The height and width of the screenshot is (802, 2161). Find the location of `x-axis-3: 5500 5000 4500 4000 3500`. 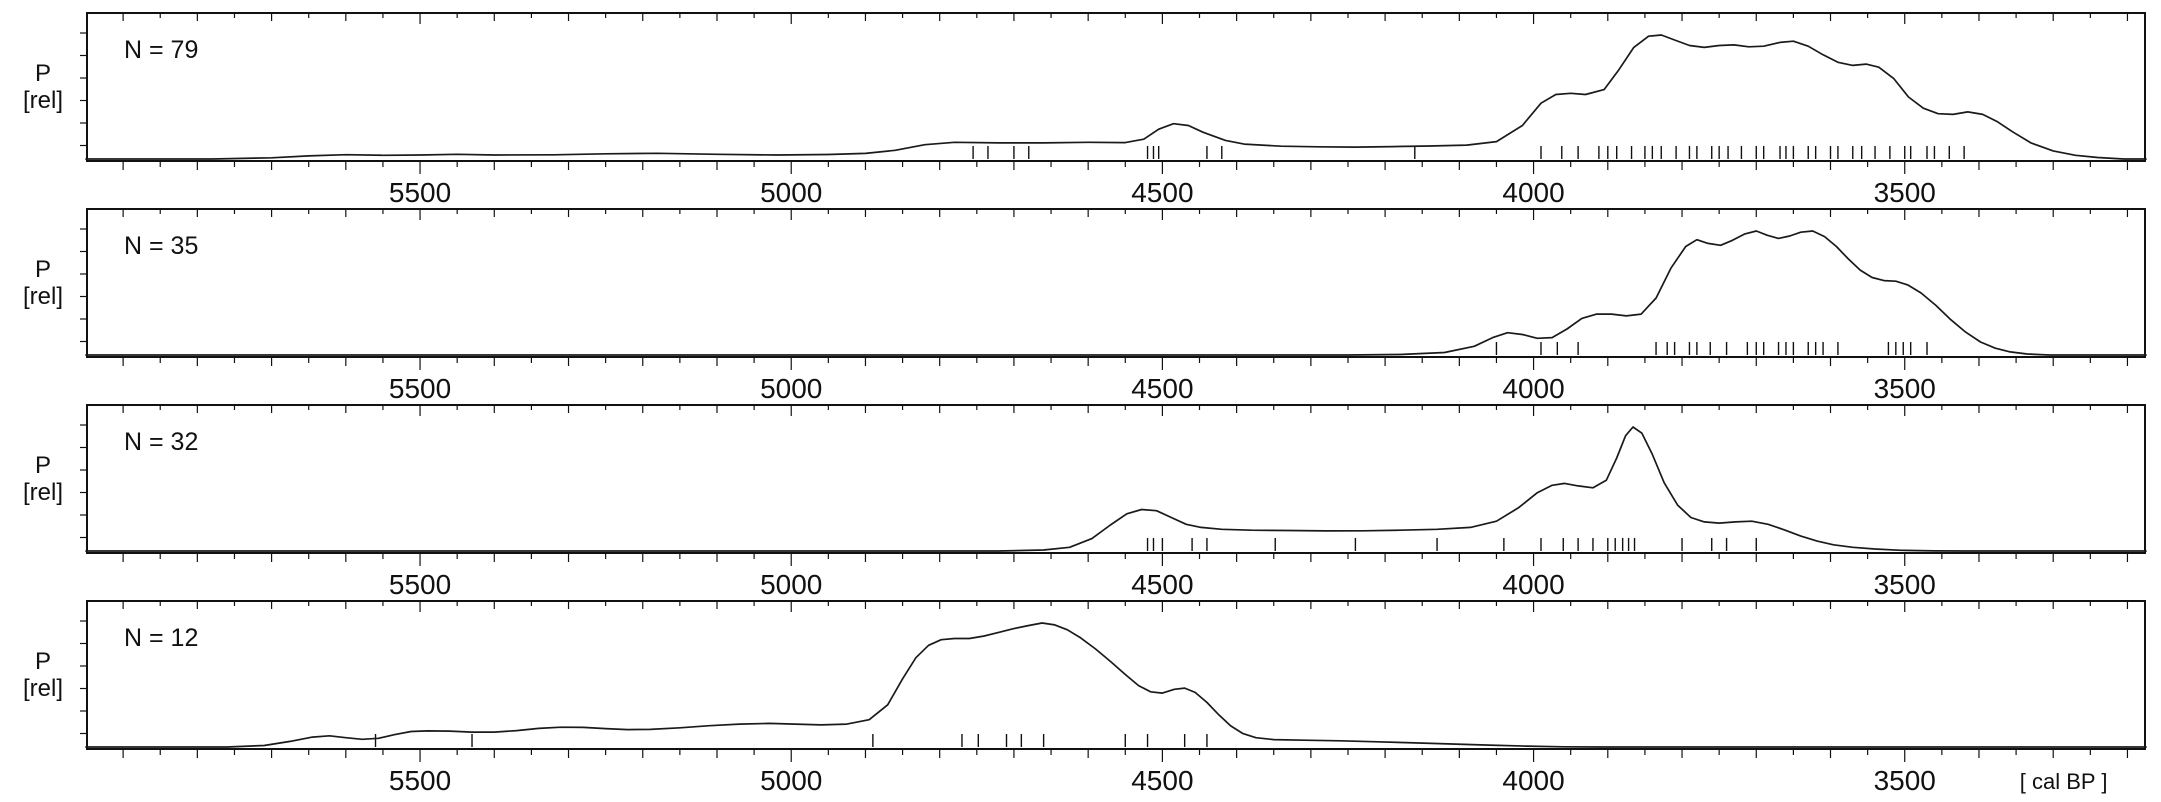

x-axis-3: 5500 5000 4500 4000 3500 is located at coordinates (1116, 577).